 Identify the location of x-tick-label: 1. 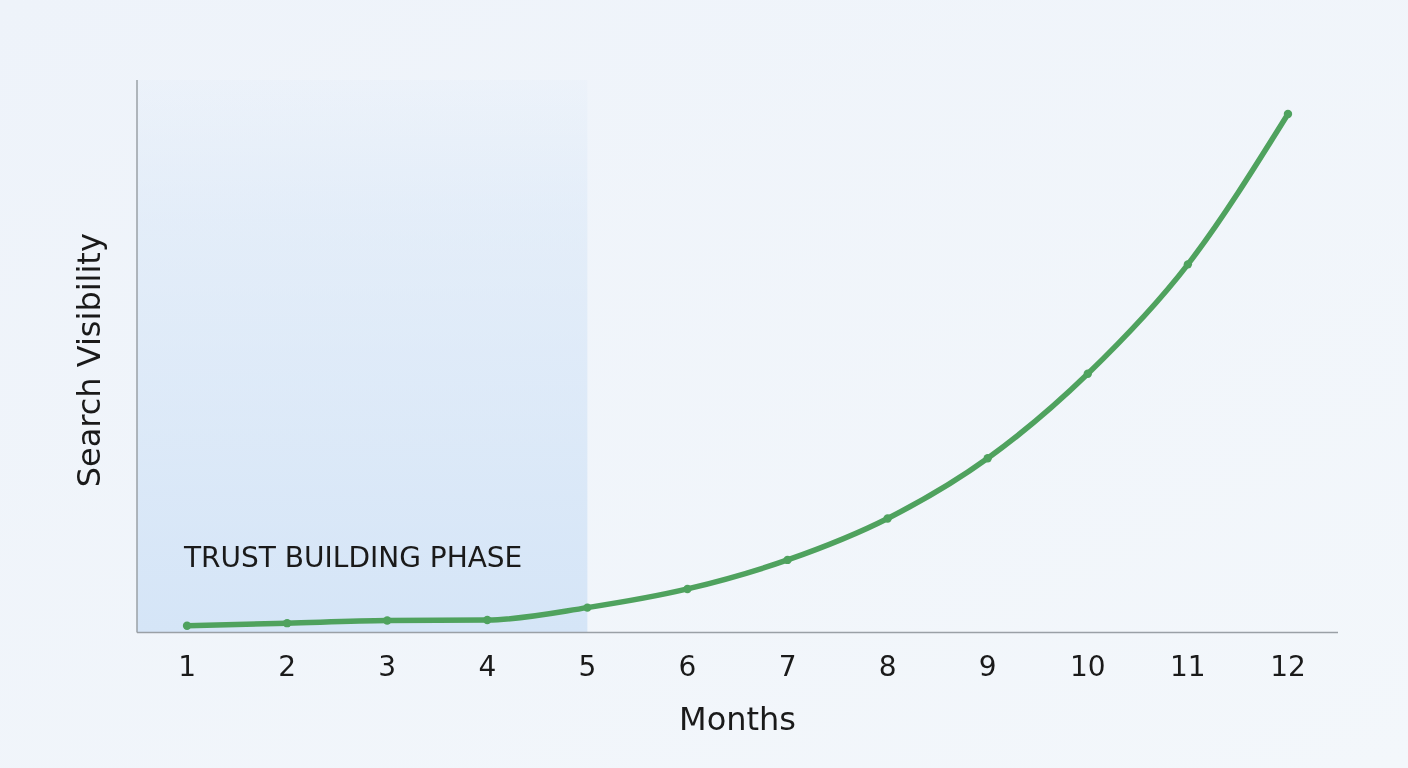
(187, 666).